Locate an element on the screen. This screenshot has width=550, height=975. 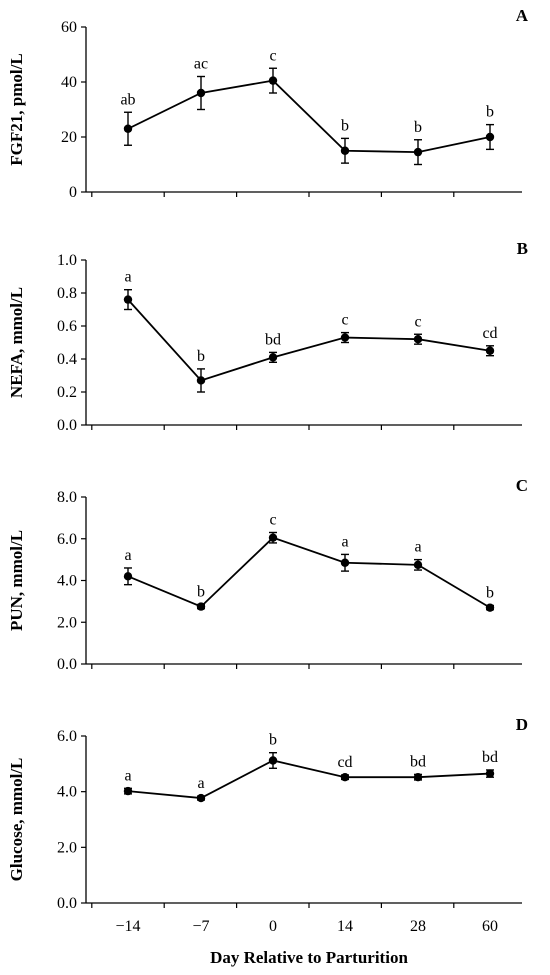
y-tick-label: 20 is located at coordinates (69, 137).